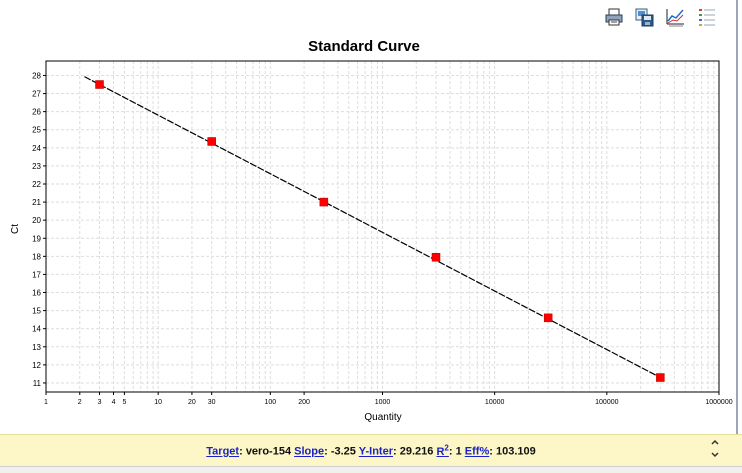  I want to click on y-tick-label: 27, so click(36, 94).